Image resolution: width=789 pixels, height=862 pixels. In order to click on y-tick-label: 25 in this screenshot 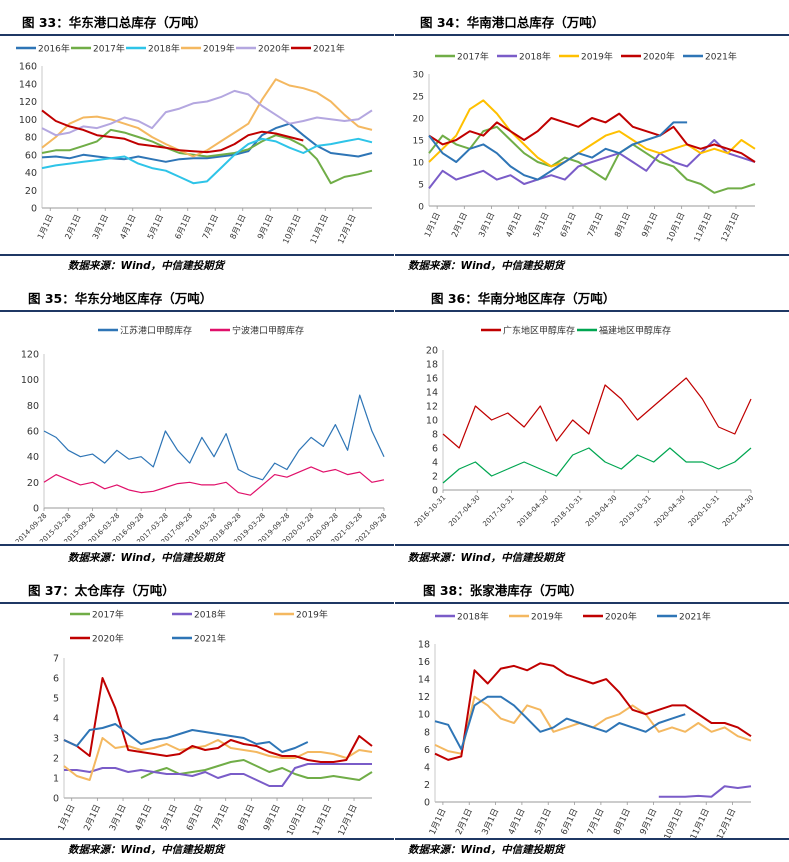, I will do `click(418, 98)`.